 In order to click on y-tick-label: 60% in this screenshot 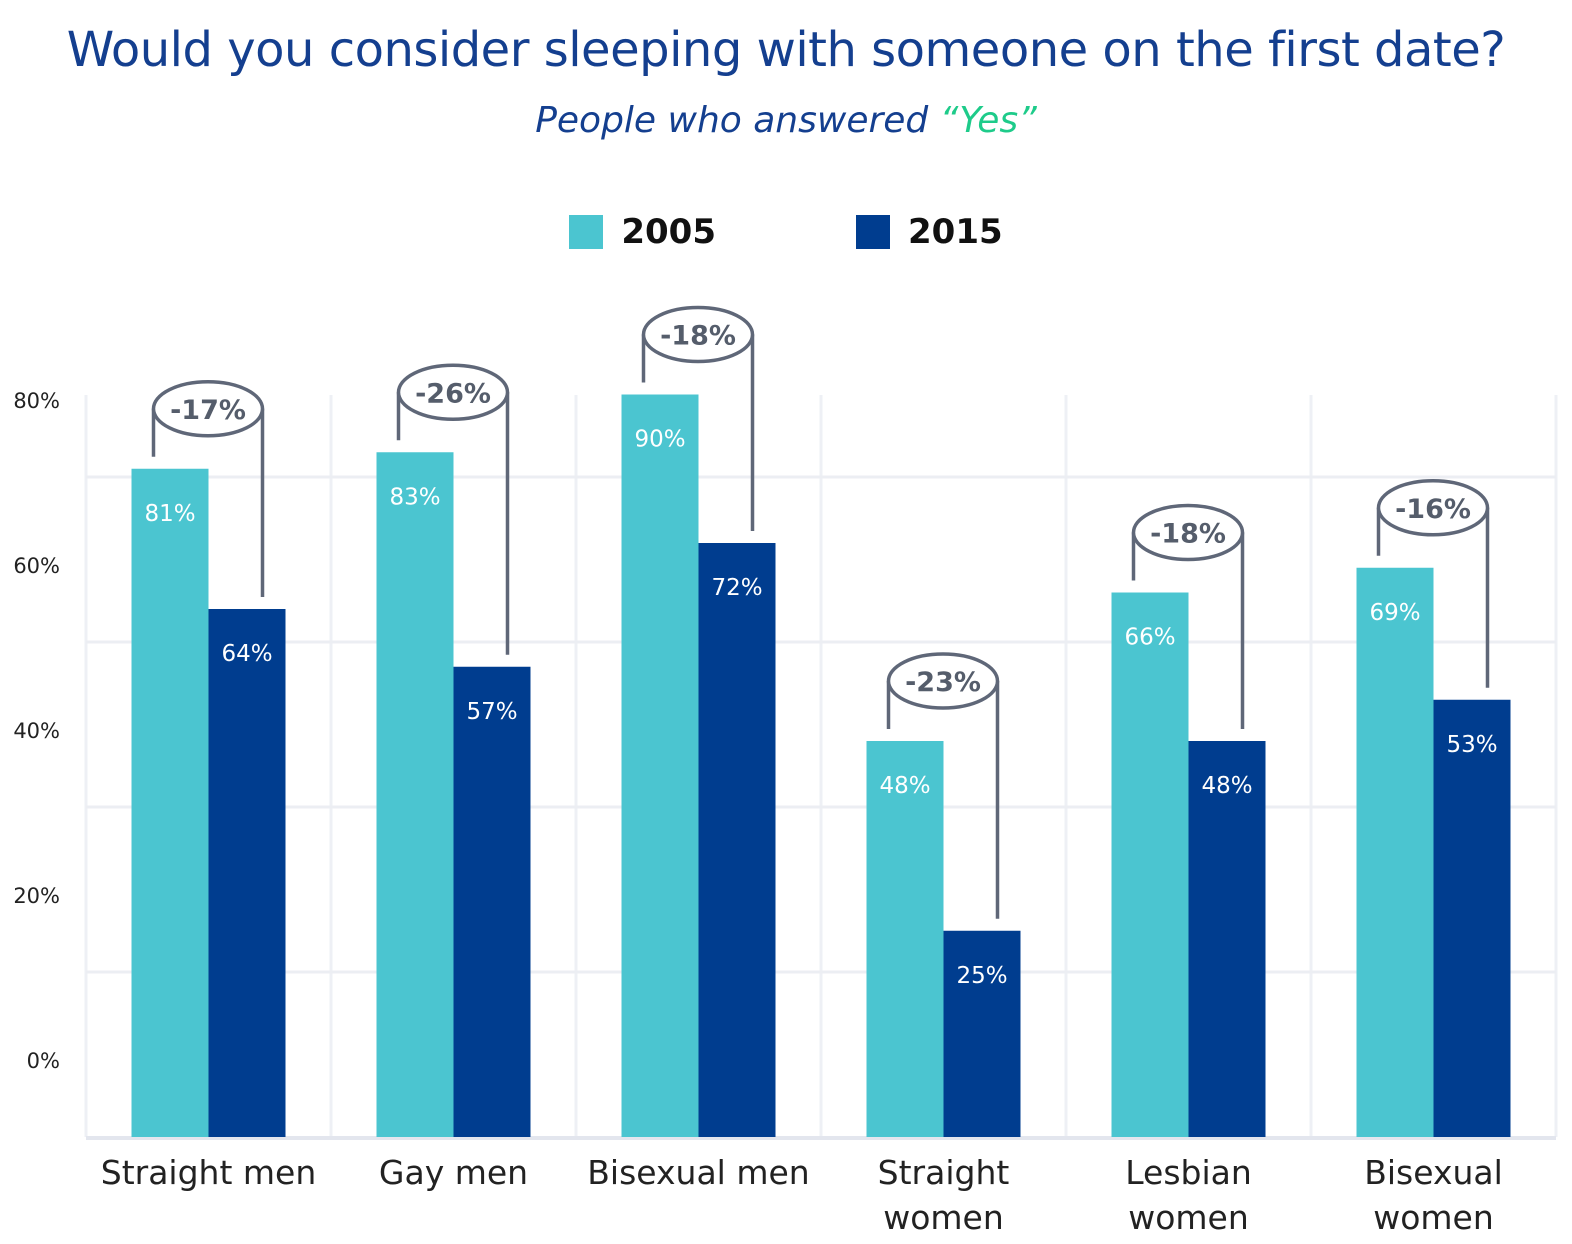, I will do `click(36, 566)`.